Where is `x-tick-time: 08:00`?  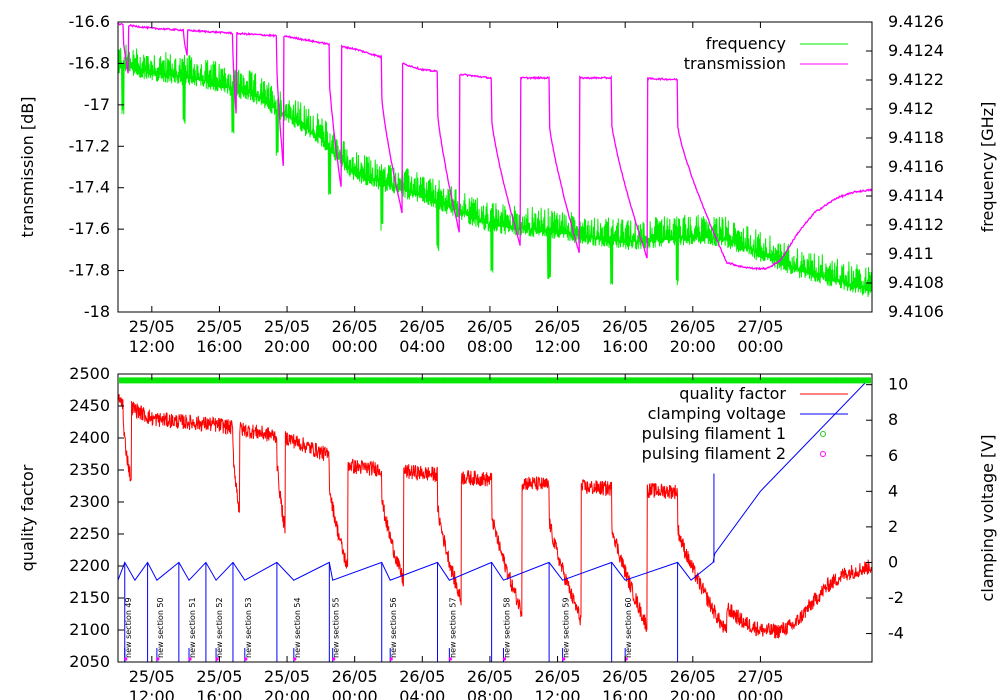
x-tick-time: 08:00 is located at coordinates (490, 693).